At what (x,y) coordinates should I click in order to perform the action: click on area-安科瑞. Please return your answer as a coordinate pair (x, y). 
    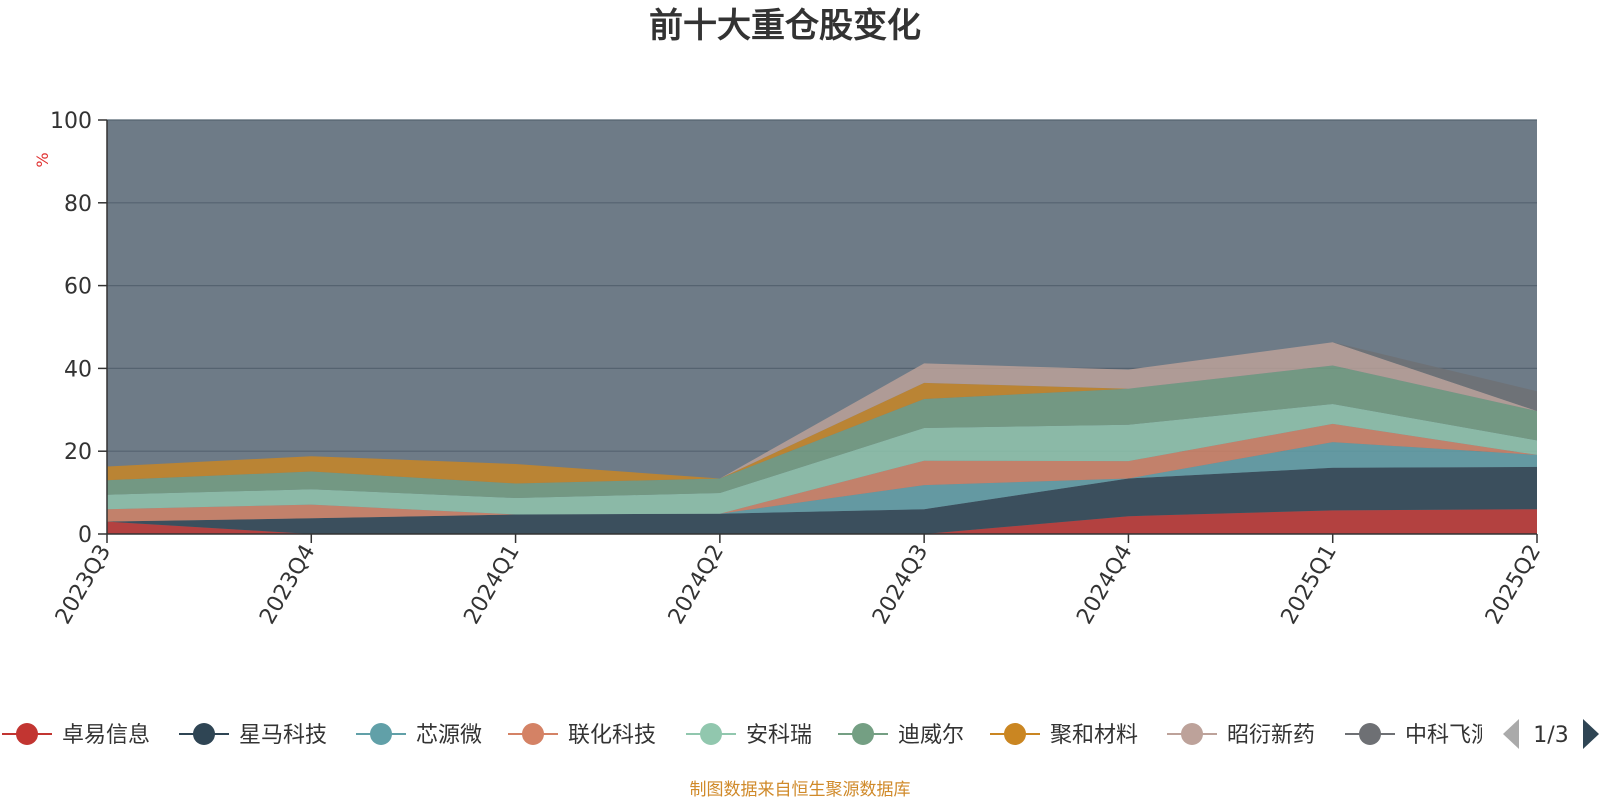
    Looking at the image, I should click on (822, 459).